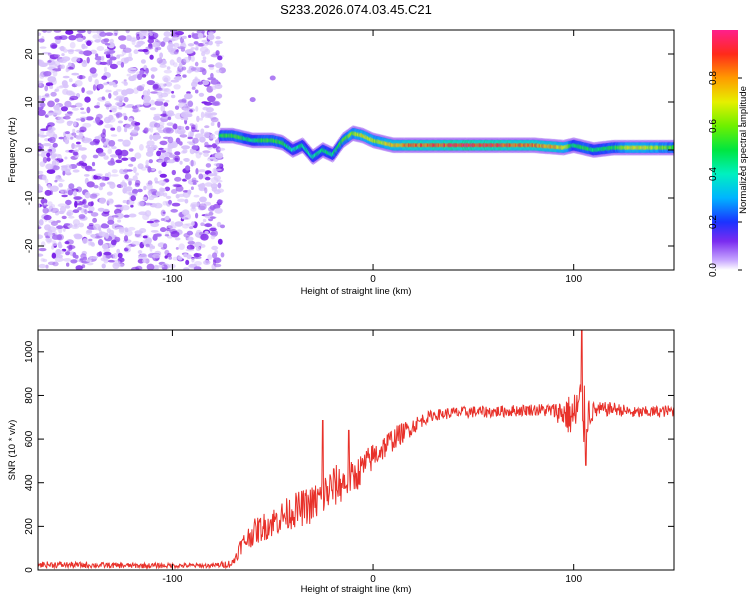 This screenshot has width=750, height=605. Describe the element at coordinates (743, 150) in the screenshot. I see `colorbar-label: Normalized spectral amplitude` at that location.